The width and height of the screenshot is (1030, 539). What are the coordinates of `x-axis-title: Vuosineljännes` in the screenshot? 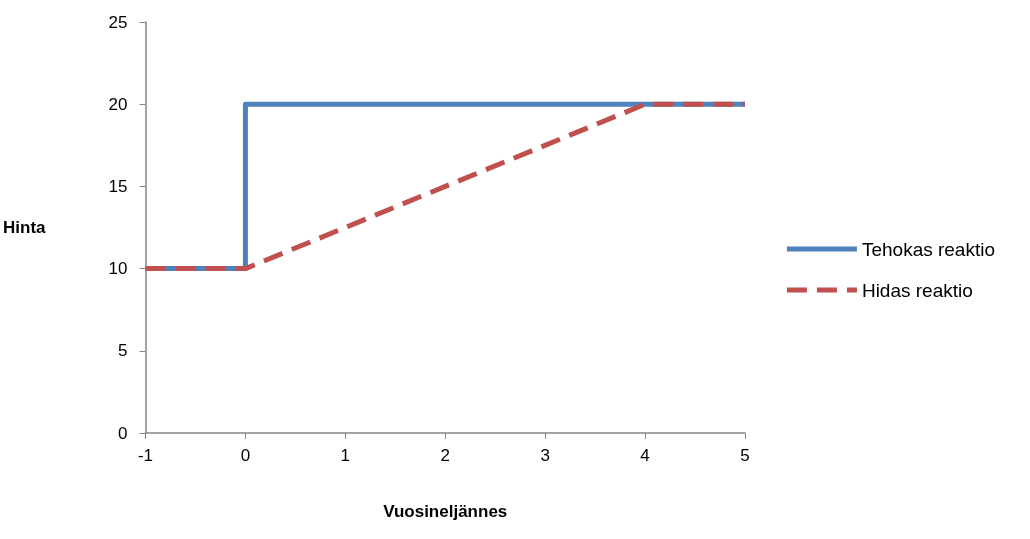 It's located at (445, 511).